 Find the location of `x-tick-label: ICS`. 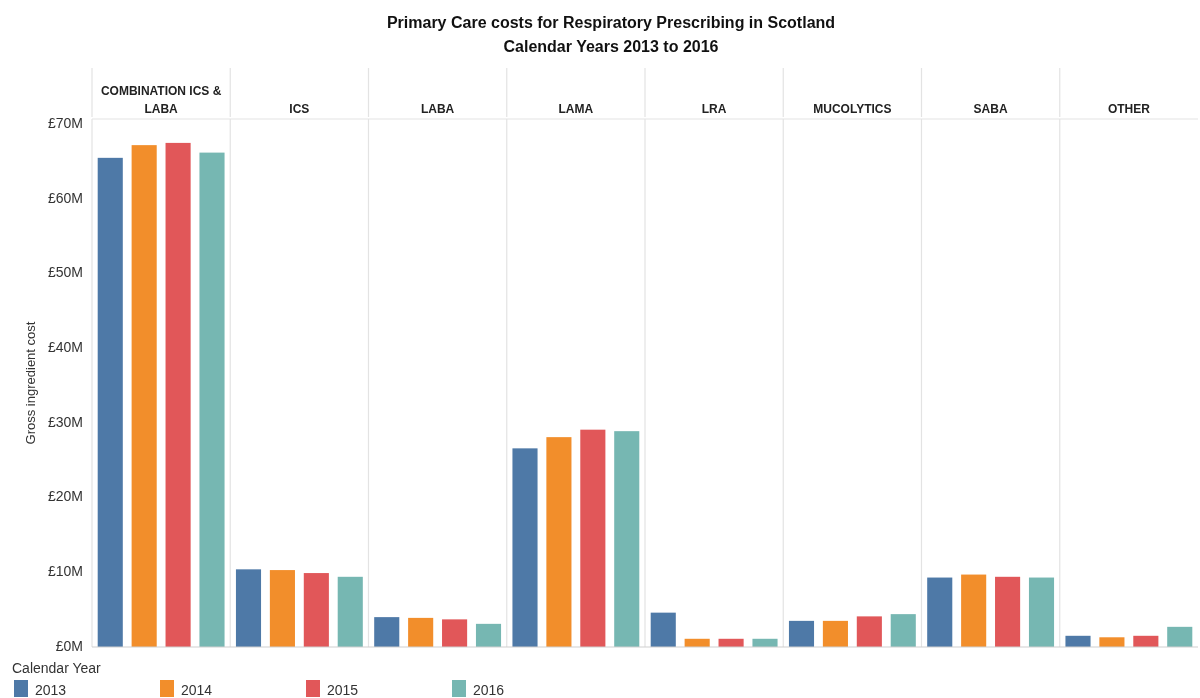

x-tick-label: ICS is located at coordinates (299, 109).